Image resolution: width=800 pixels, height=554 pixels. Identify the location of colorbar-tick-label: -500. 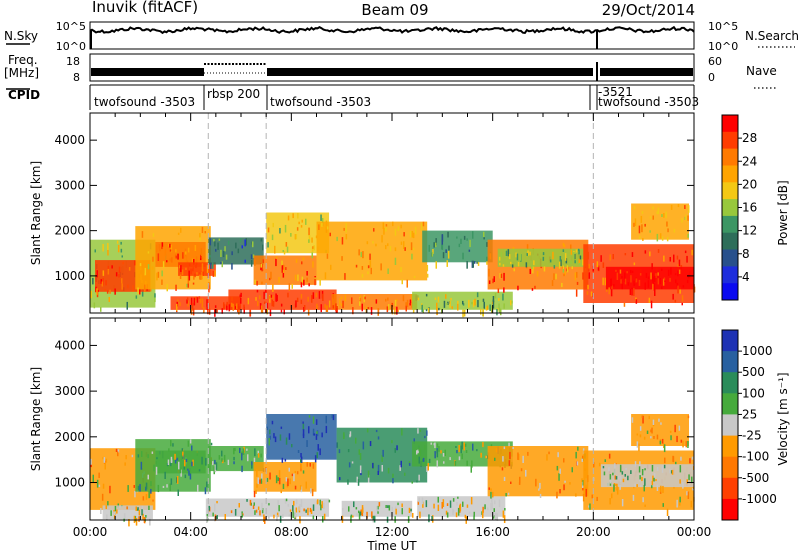
(755, 478).